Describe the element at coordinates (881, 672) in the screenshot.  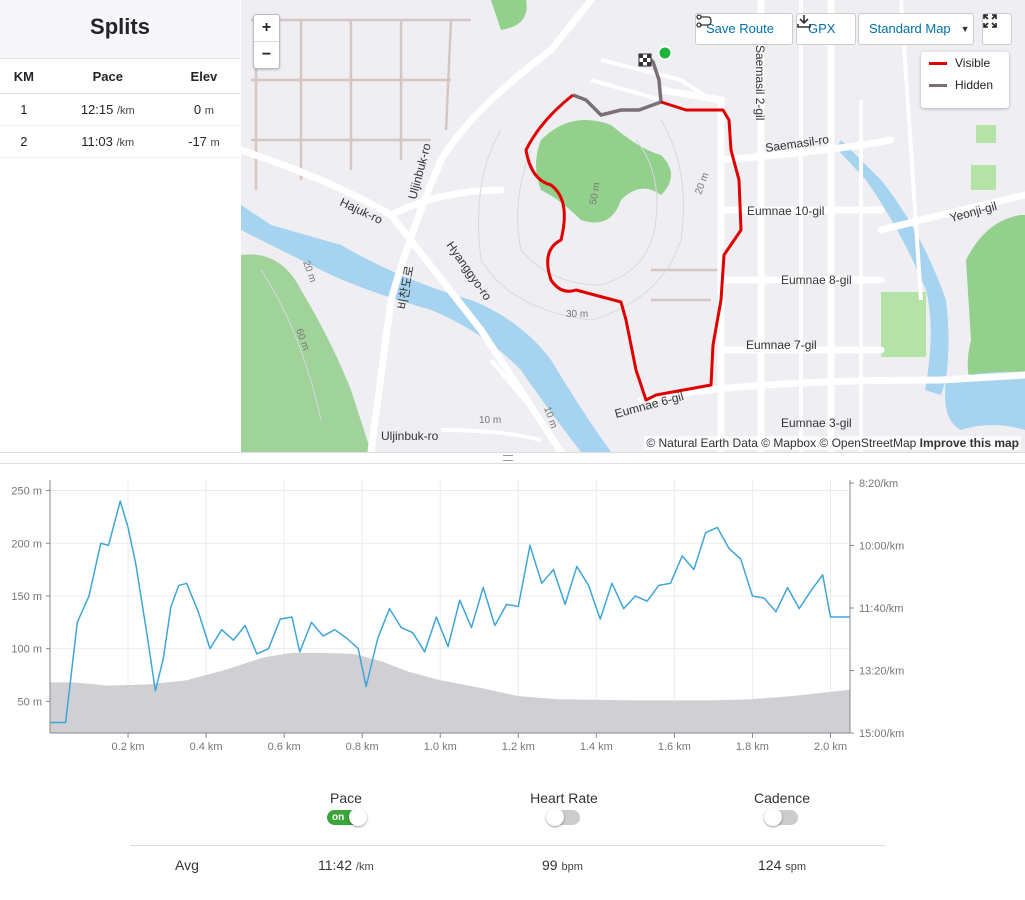
I see `right-tick-label: 13:20/km` at that location.